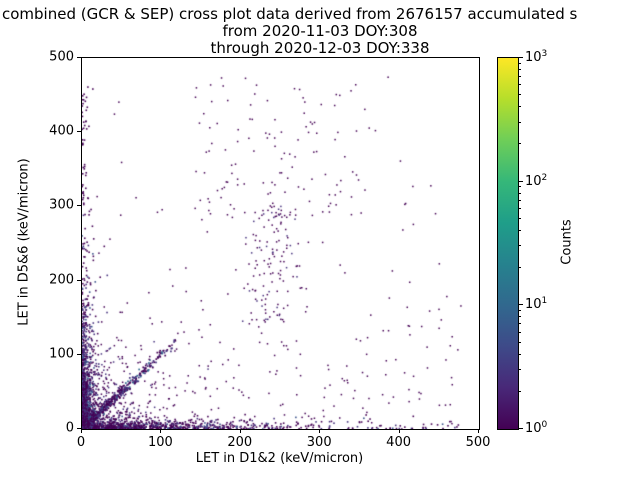  Describe the element at coordinates (319, 442) in the screenshot. I see `x-tick-label: 300` at that location.